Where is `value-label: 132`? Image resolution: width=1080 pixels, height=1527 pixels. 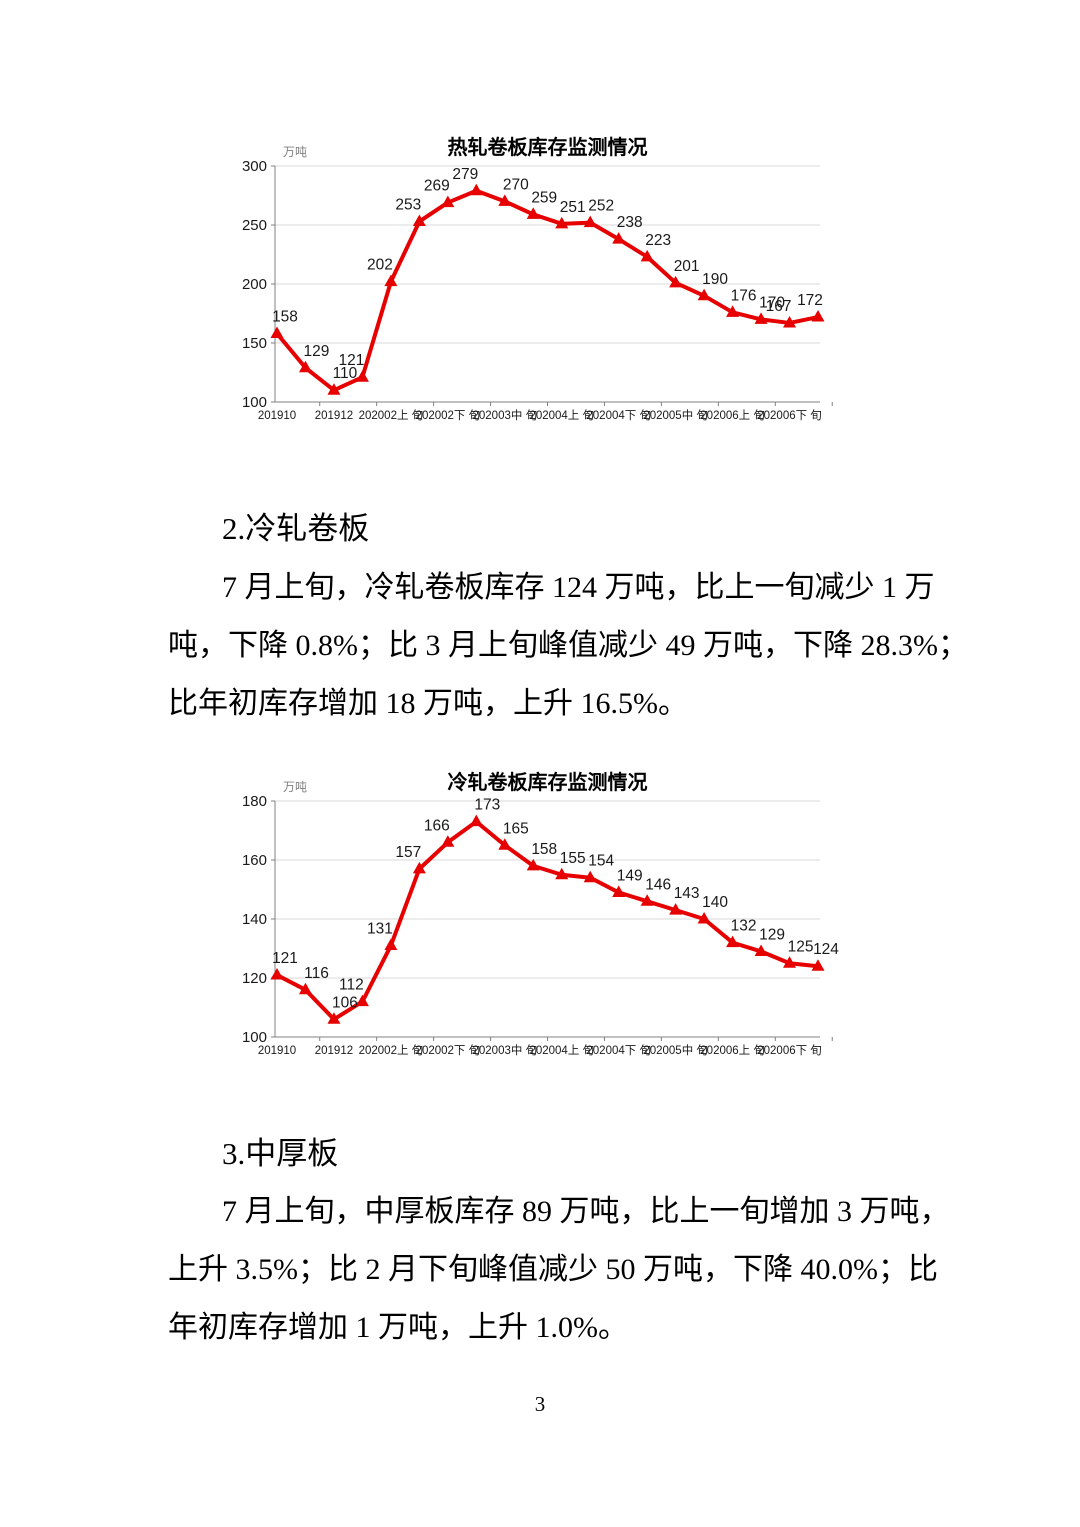
value-label: 132 is located at coordinates (744, 926).